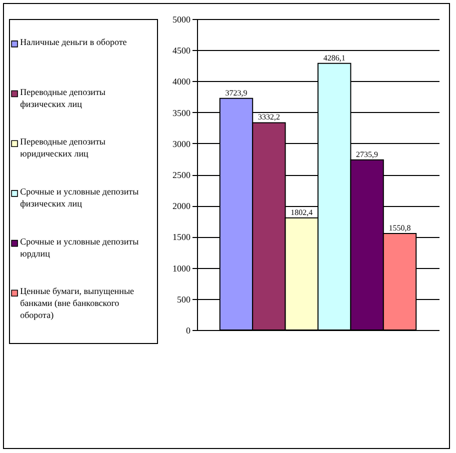 The width and height of the screenshot is (456, 453). Describe the element at coordinates (181, 19) in the screenshot. I see `y-tick-label: 5000` at that location.